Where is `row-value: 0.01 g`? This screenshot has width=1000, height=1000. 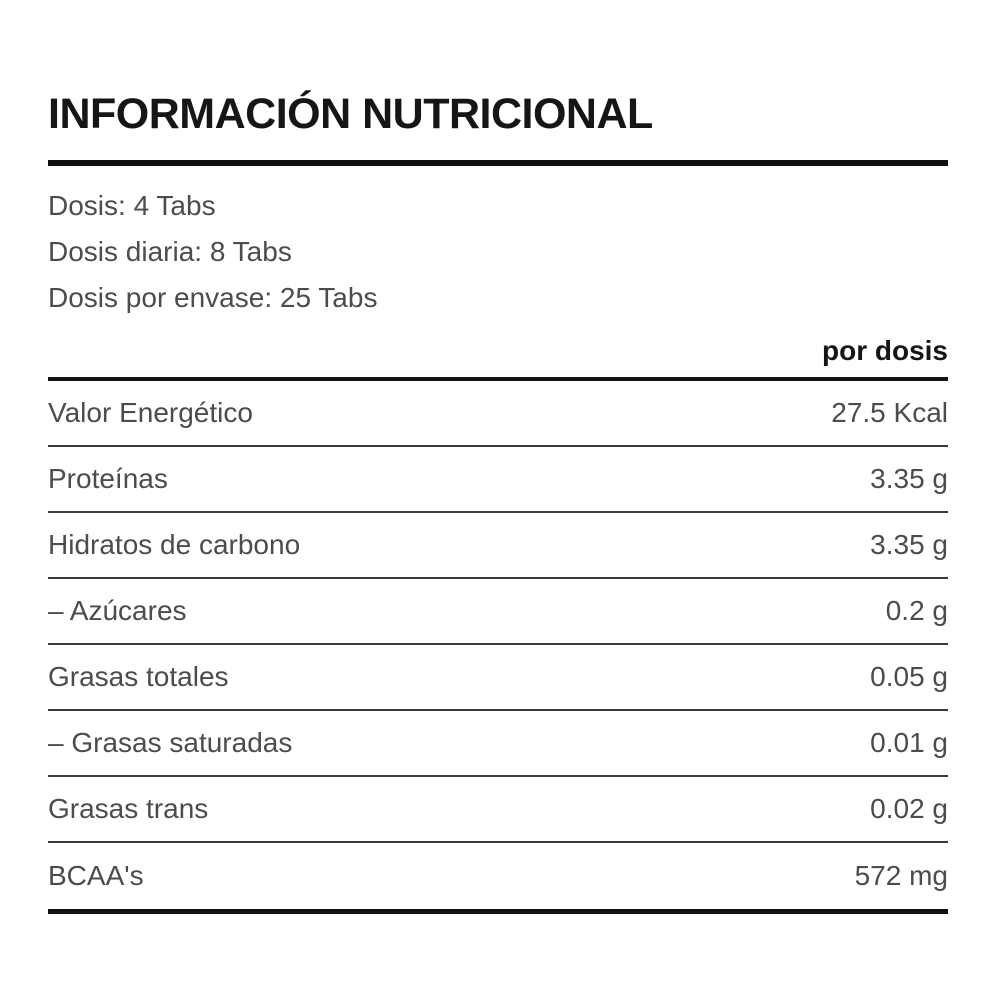 row-value: 0.01 g is located at coordinates (909, 743).